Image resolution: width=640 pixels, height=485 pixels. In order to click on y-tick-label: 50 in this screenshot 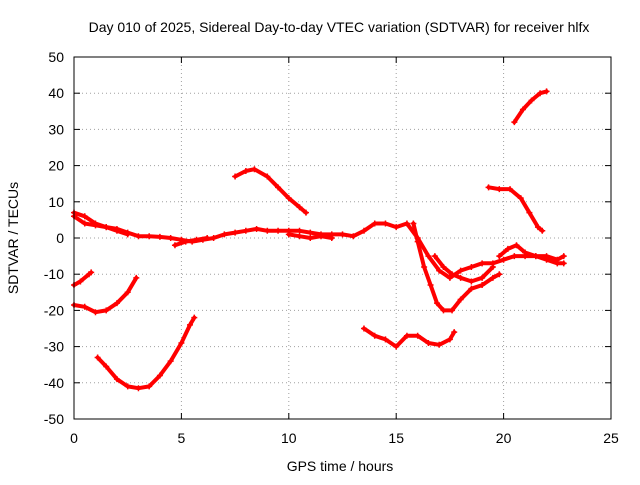, I will do `click(56, 57)`.